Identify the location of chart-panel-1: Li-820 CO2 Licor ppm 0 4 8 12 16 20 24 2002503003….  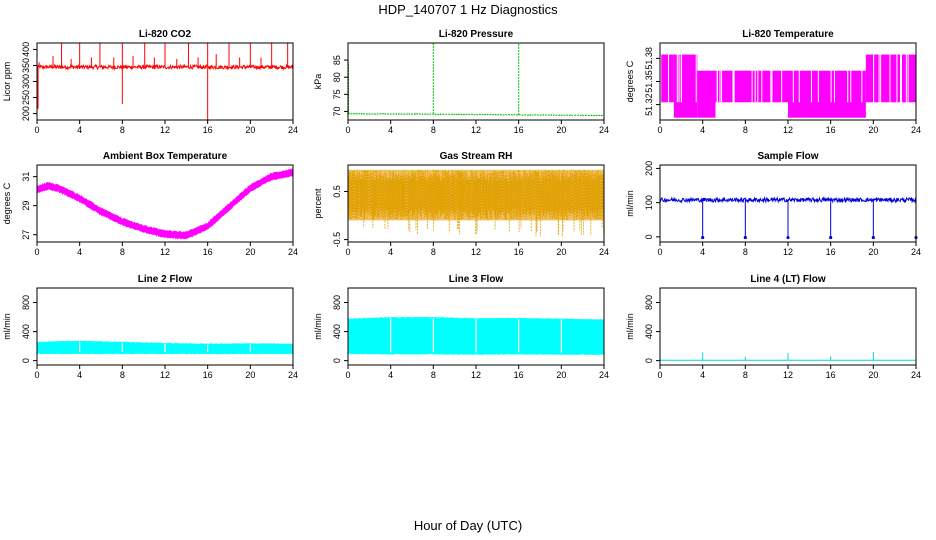
(150, 82).